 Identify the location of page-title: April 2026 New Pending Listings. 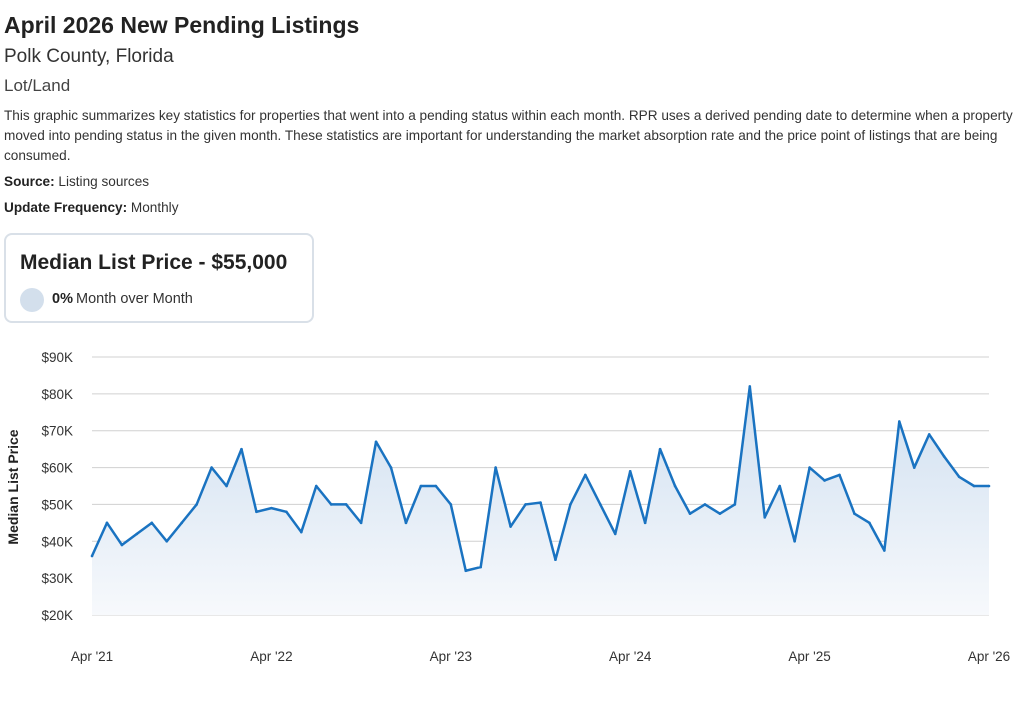
(182, 25).